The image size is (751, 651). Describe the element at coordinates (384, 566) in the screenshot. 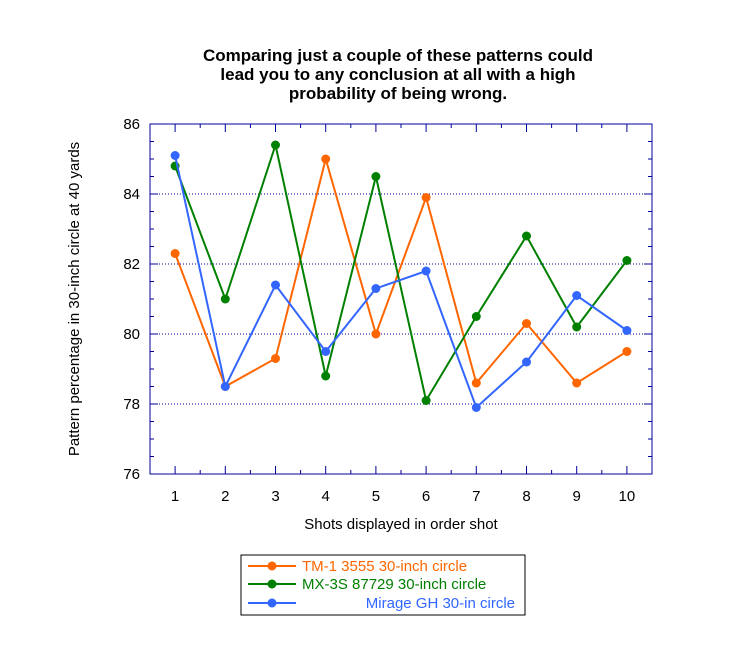

I see `legend-label-1: TM-1 3555 30-inch circle` at that location.